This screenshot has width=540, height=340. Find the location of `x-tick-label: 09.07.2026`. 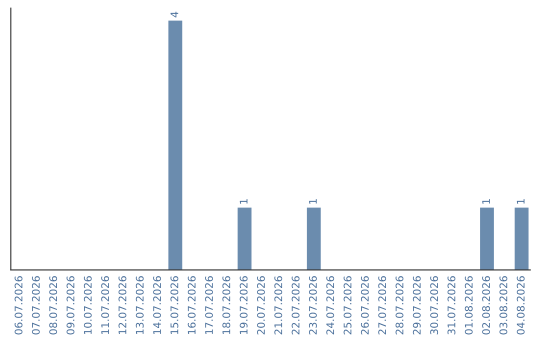

x-tick-label: 09.07.2026 is located at coordinates (70, 305).